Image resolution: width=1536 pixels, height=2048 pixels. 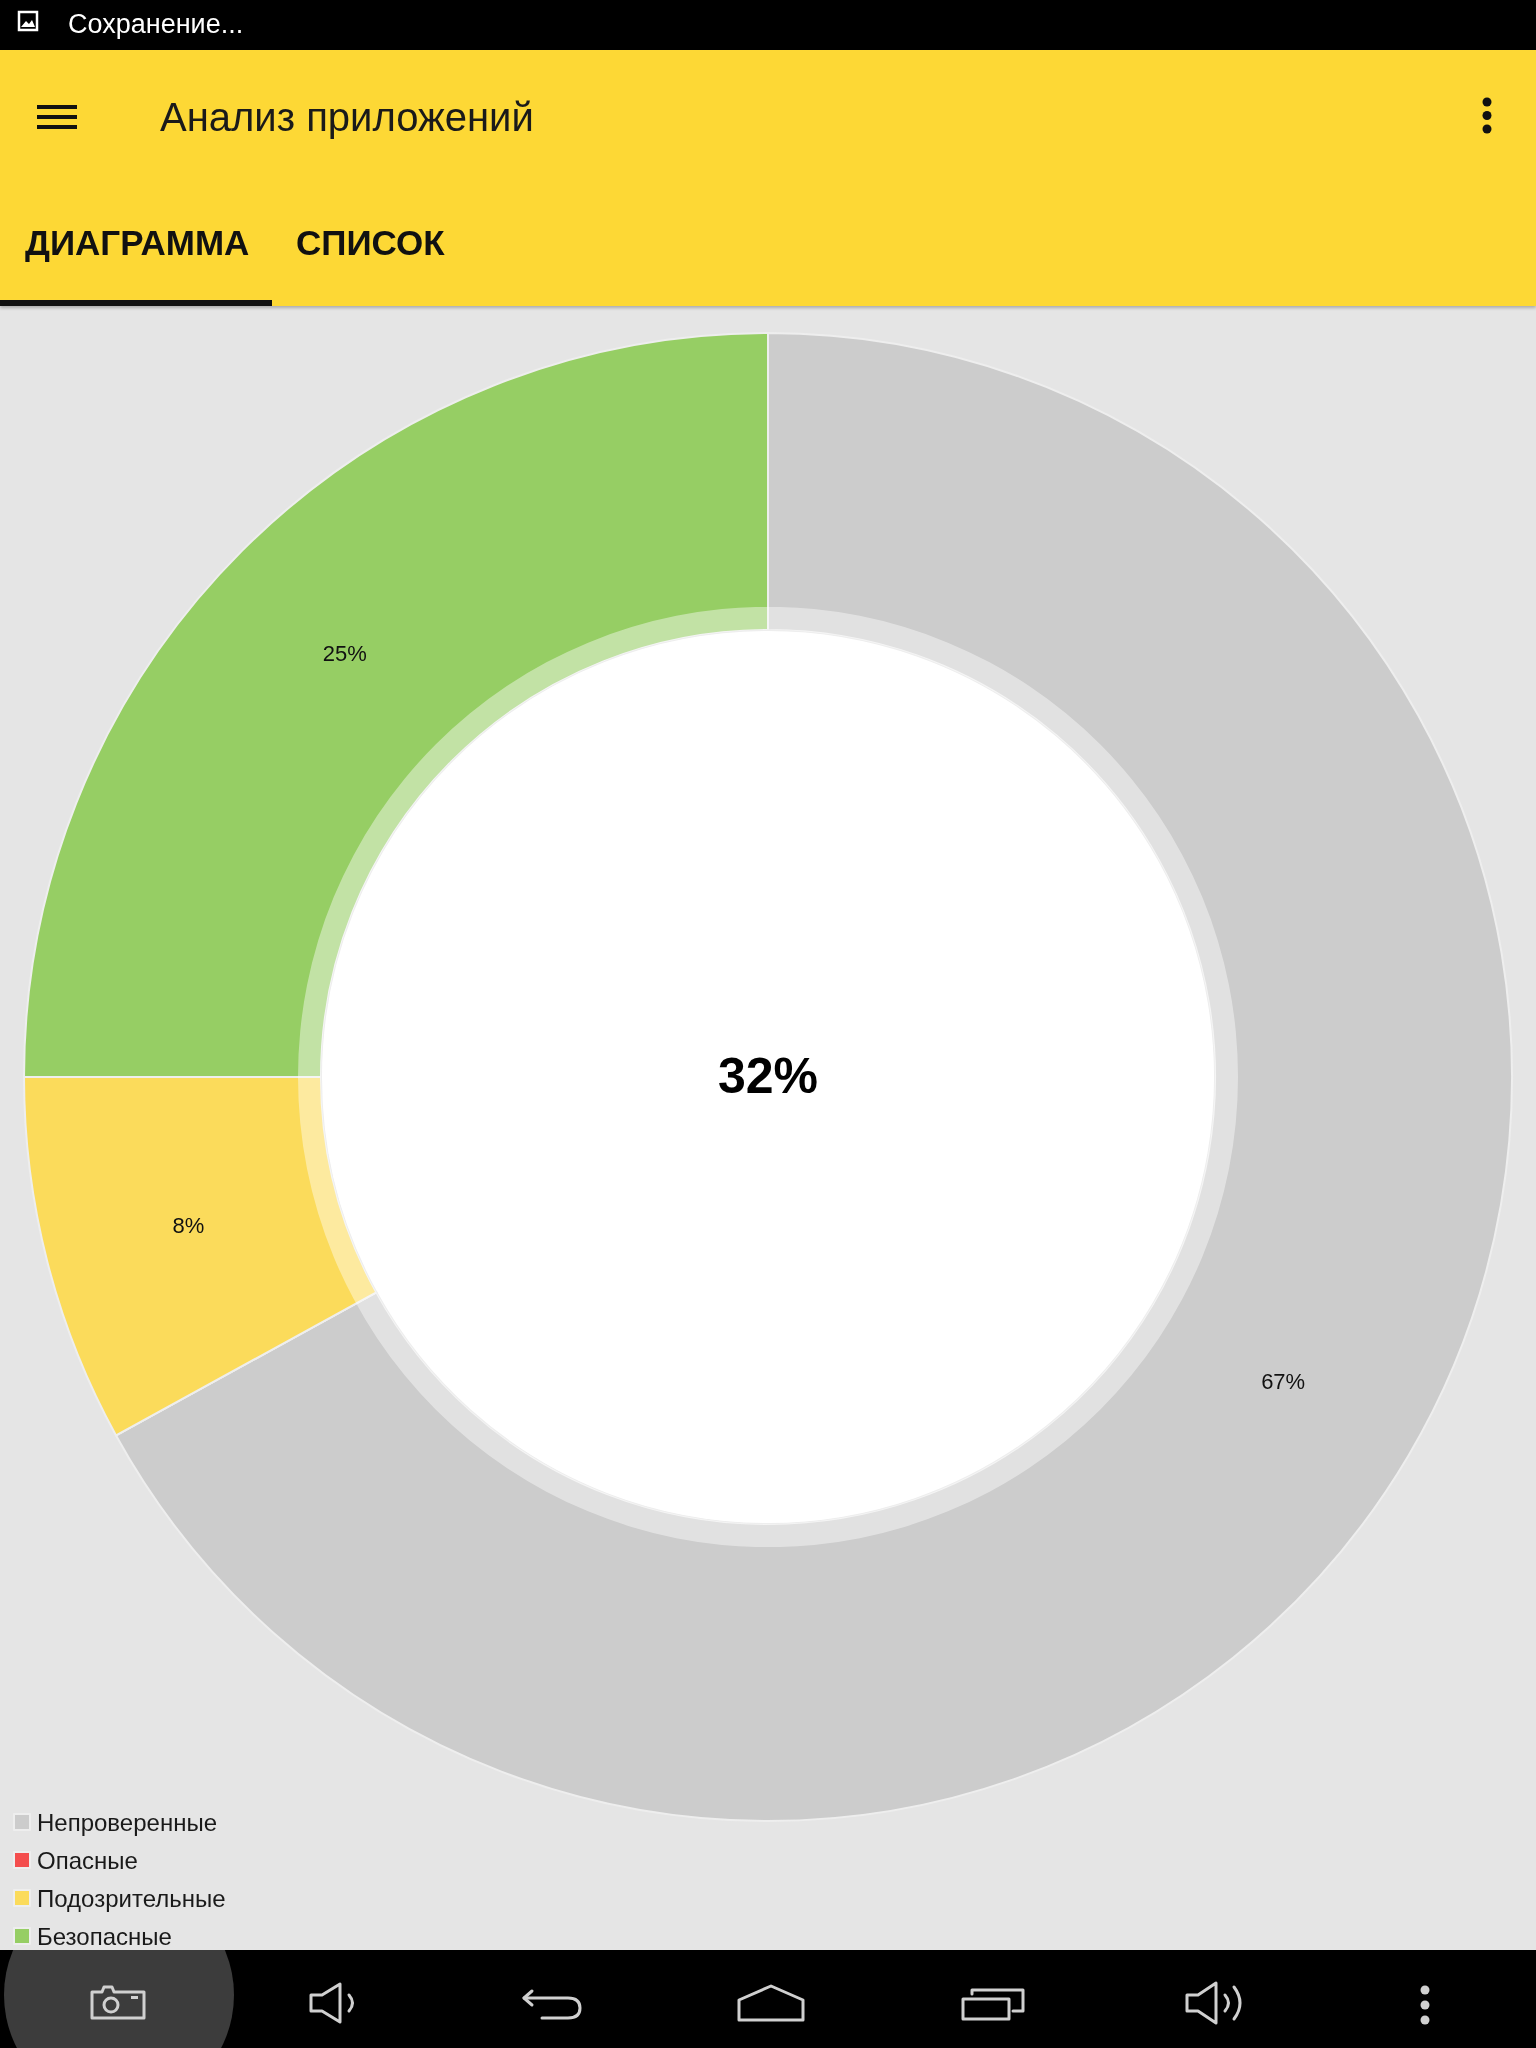 I want to click on legend-label: Безопасные, so click(x=104, y=1936).